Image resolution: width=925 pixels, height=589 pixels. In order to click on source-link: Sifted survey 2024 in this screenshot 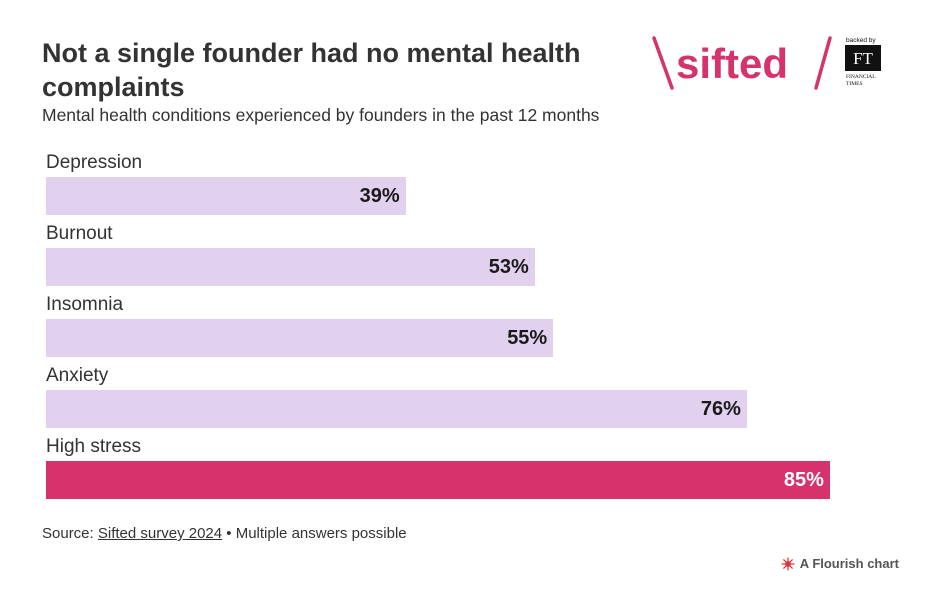, I will do `click(160, 533)`.